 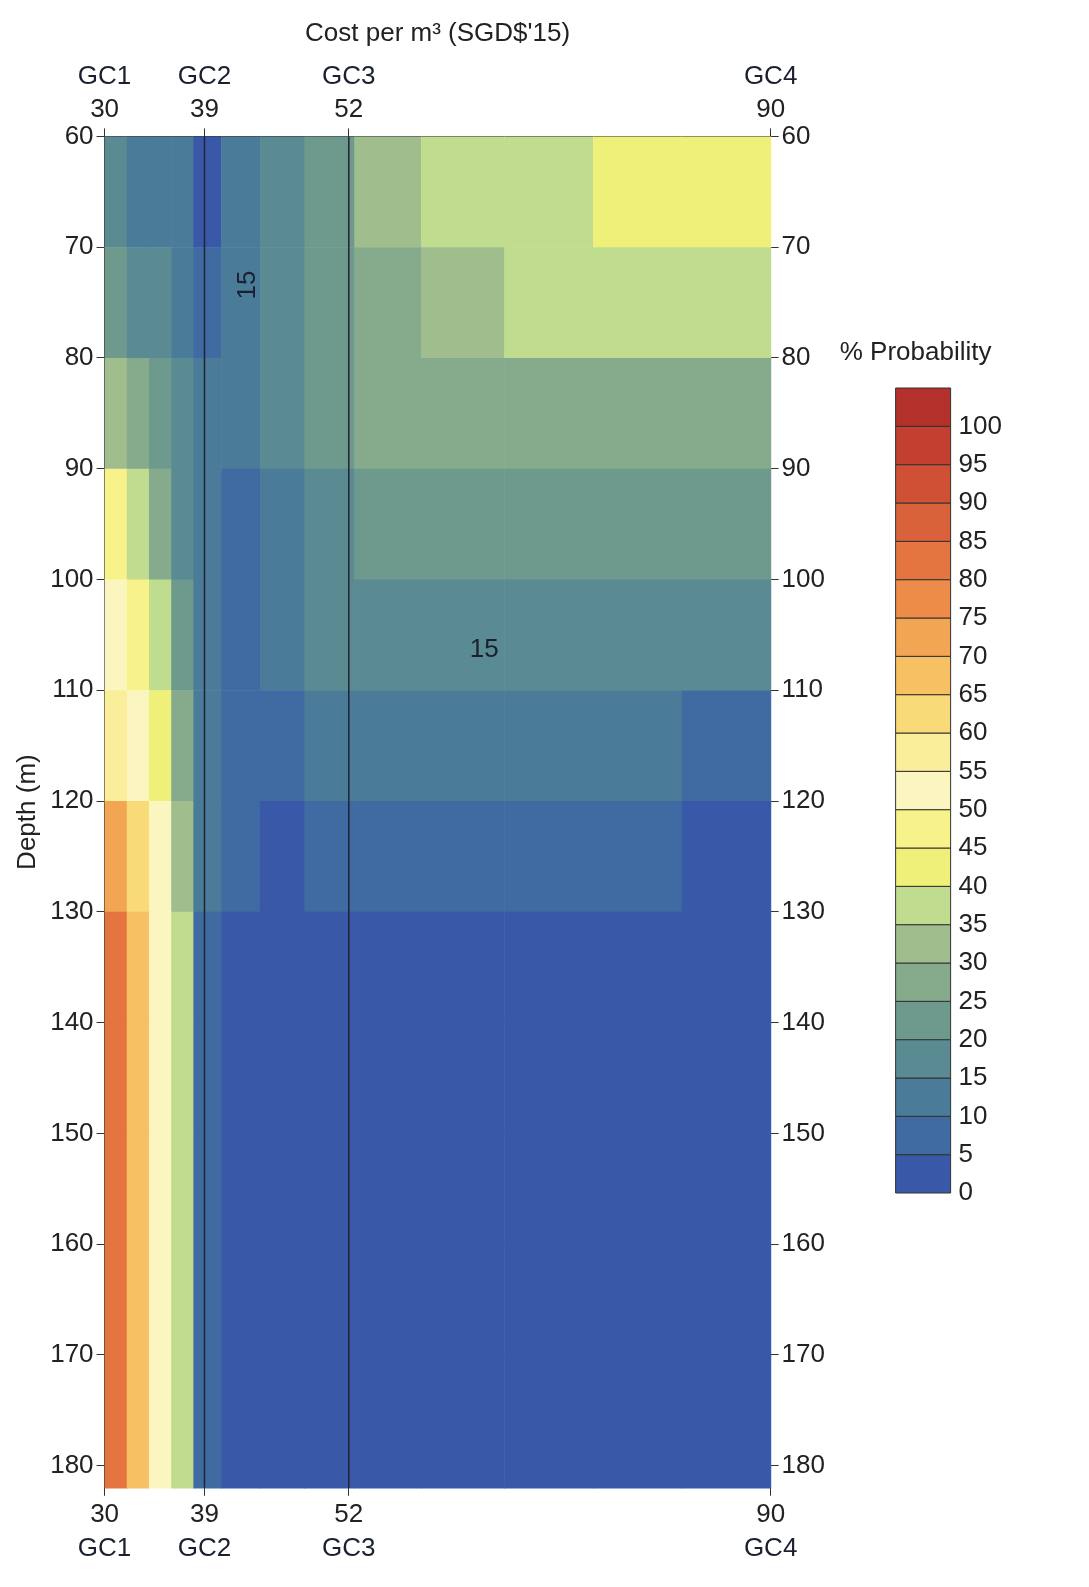 What do you see at coordinates (966, 1152) in the screenshot?
I see `color-bar-label: 5` at bounding box center [966, 1152].